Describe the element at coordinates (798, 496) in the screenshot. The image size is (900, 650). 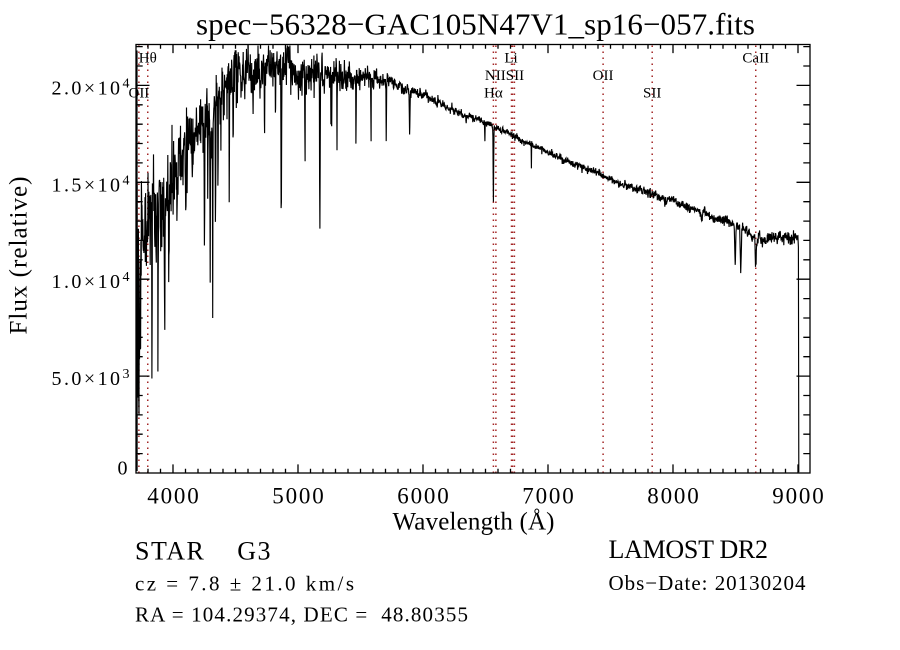
I see `svg-text: 9000` at that location.